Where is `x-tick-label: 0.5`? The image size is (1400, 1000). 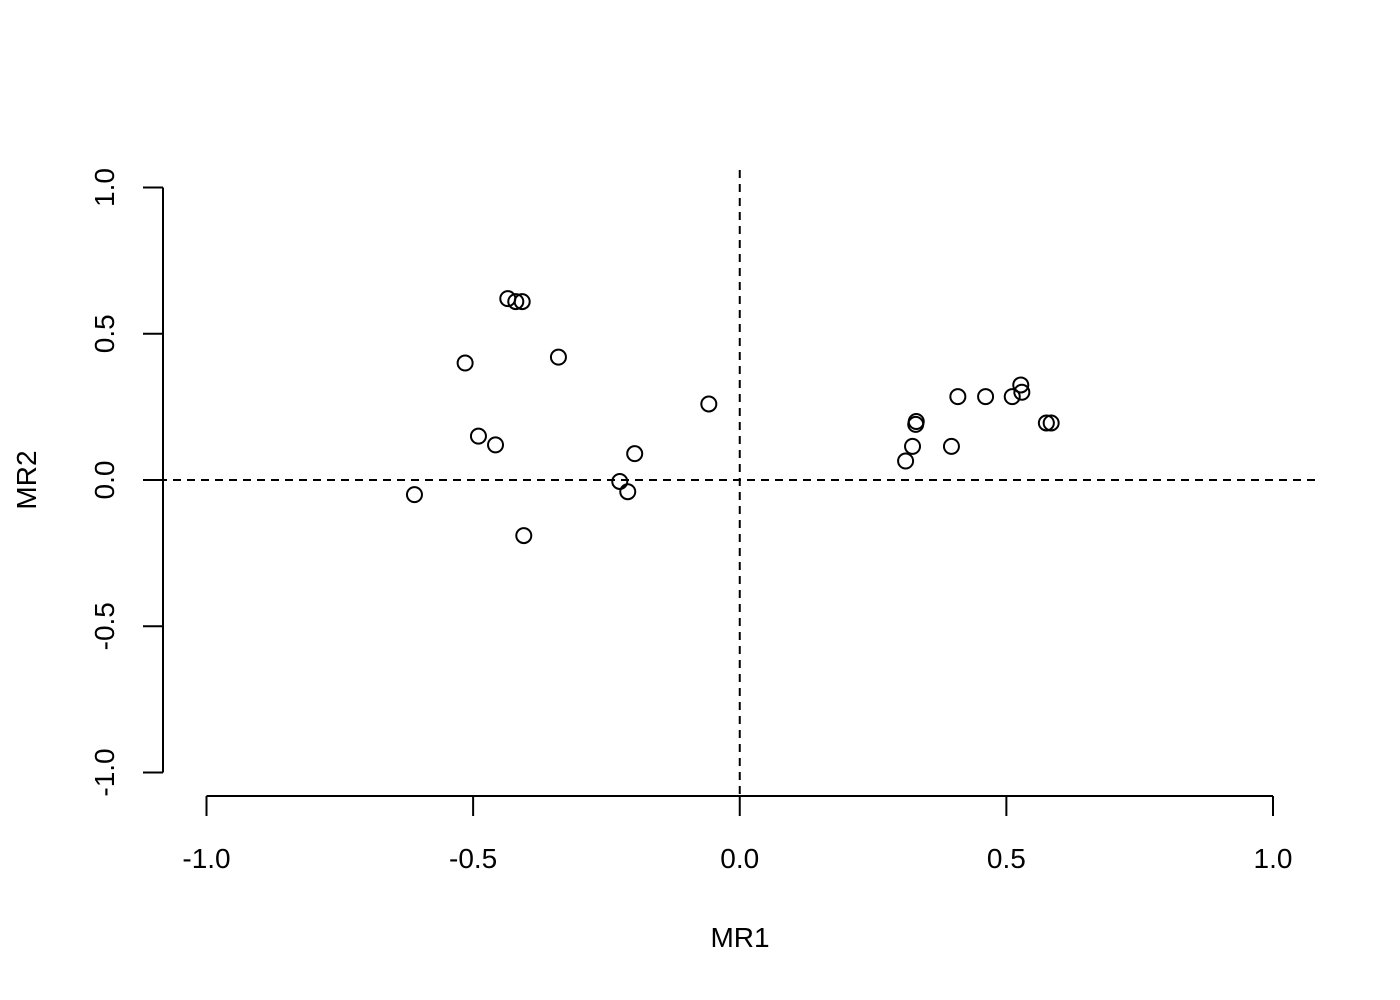
x-tick-label: 0.5 is located at coordinates (1006, 858).